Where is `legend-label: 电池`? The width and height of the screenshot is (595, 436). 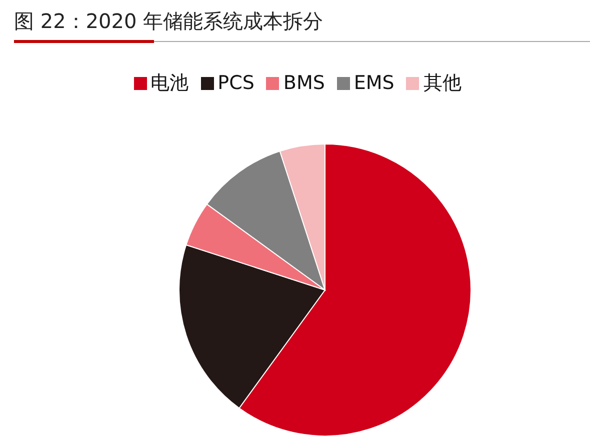
legend-label: 电池 is located at coordinates (169, 83).